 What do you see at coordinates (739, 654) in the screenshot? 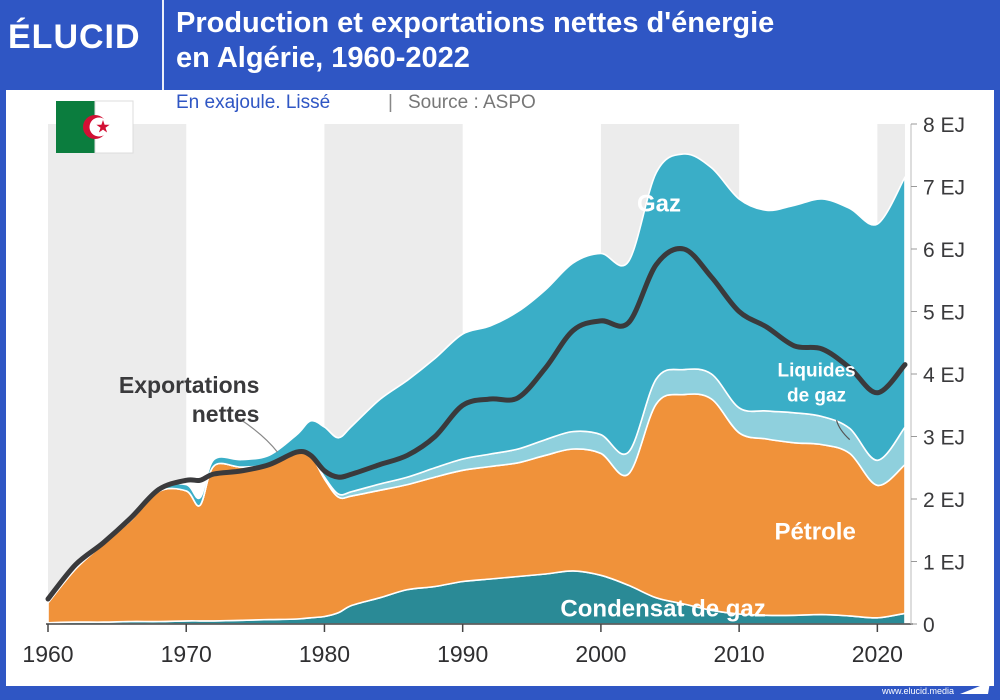
I see `x-tick-label: 2010` at bounding box center [739, 654].